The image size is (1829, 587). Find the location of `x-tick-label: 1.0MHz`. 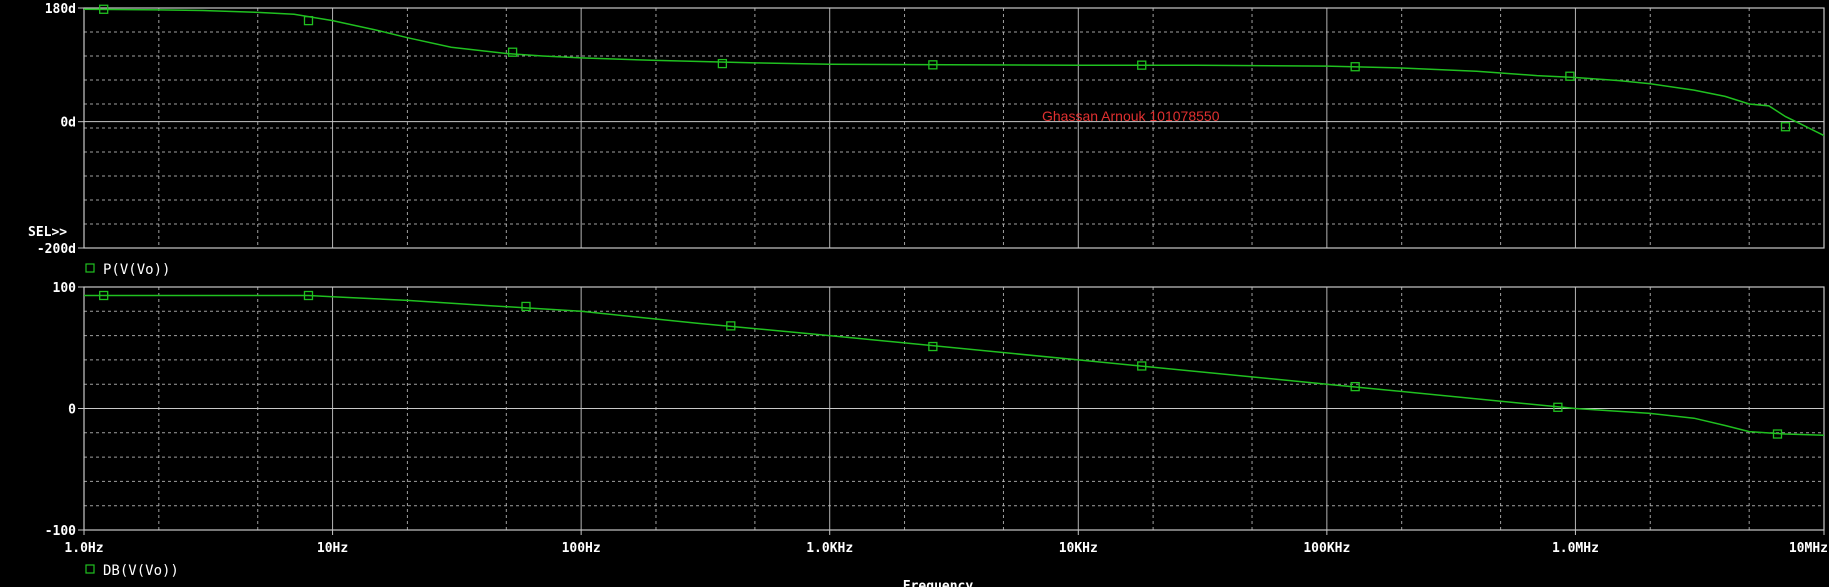

x-tick-label: 1.0MHz is located at coordinates (1575, 548).